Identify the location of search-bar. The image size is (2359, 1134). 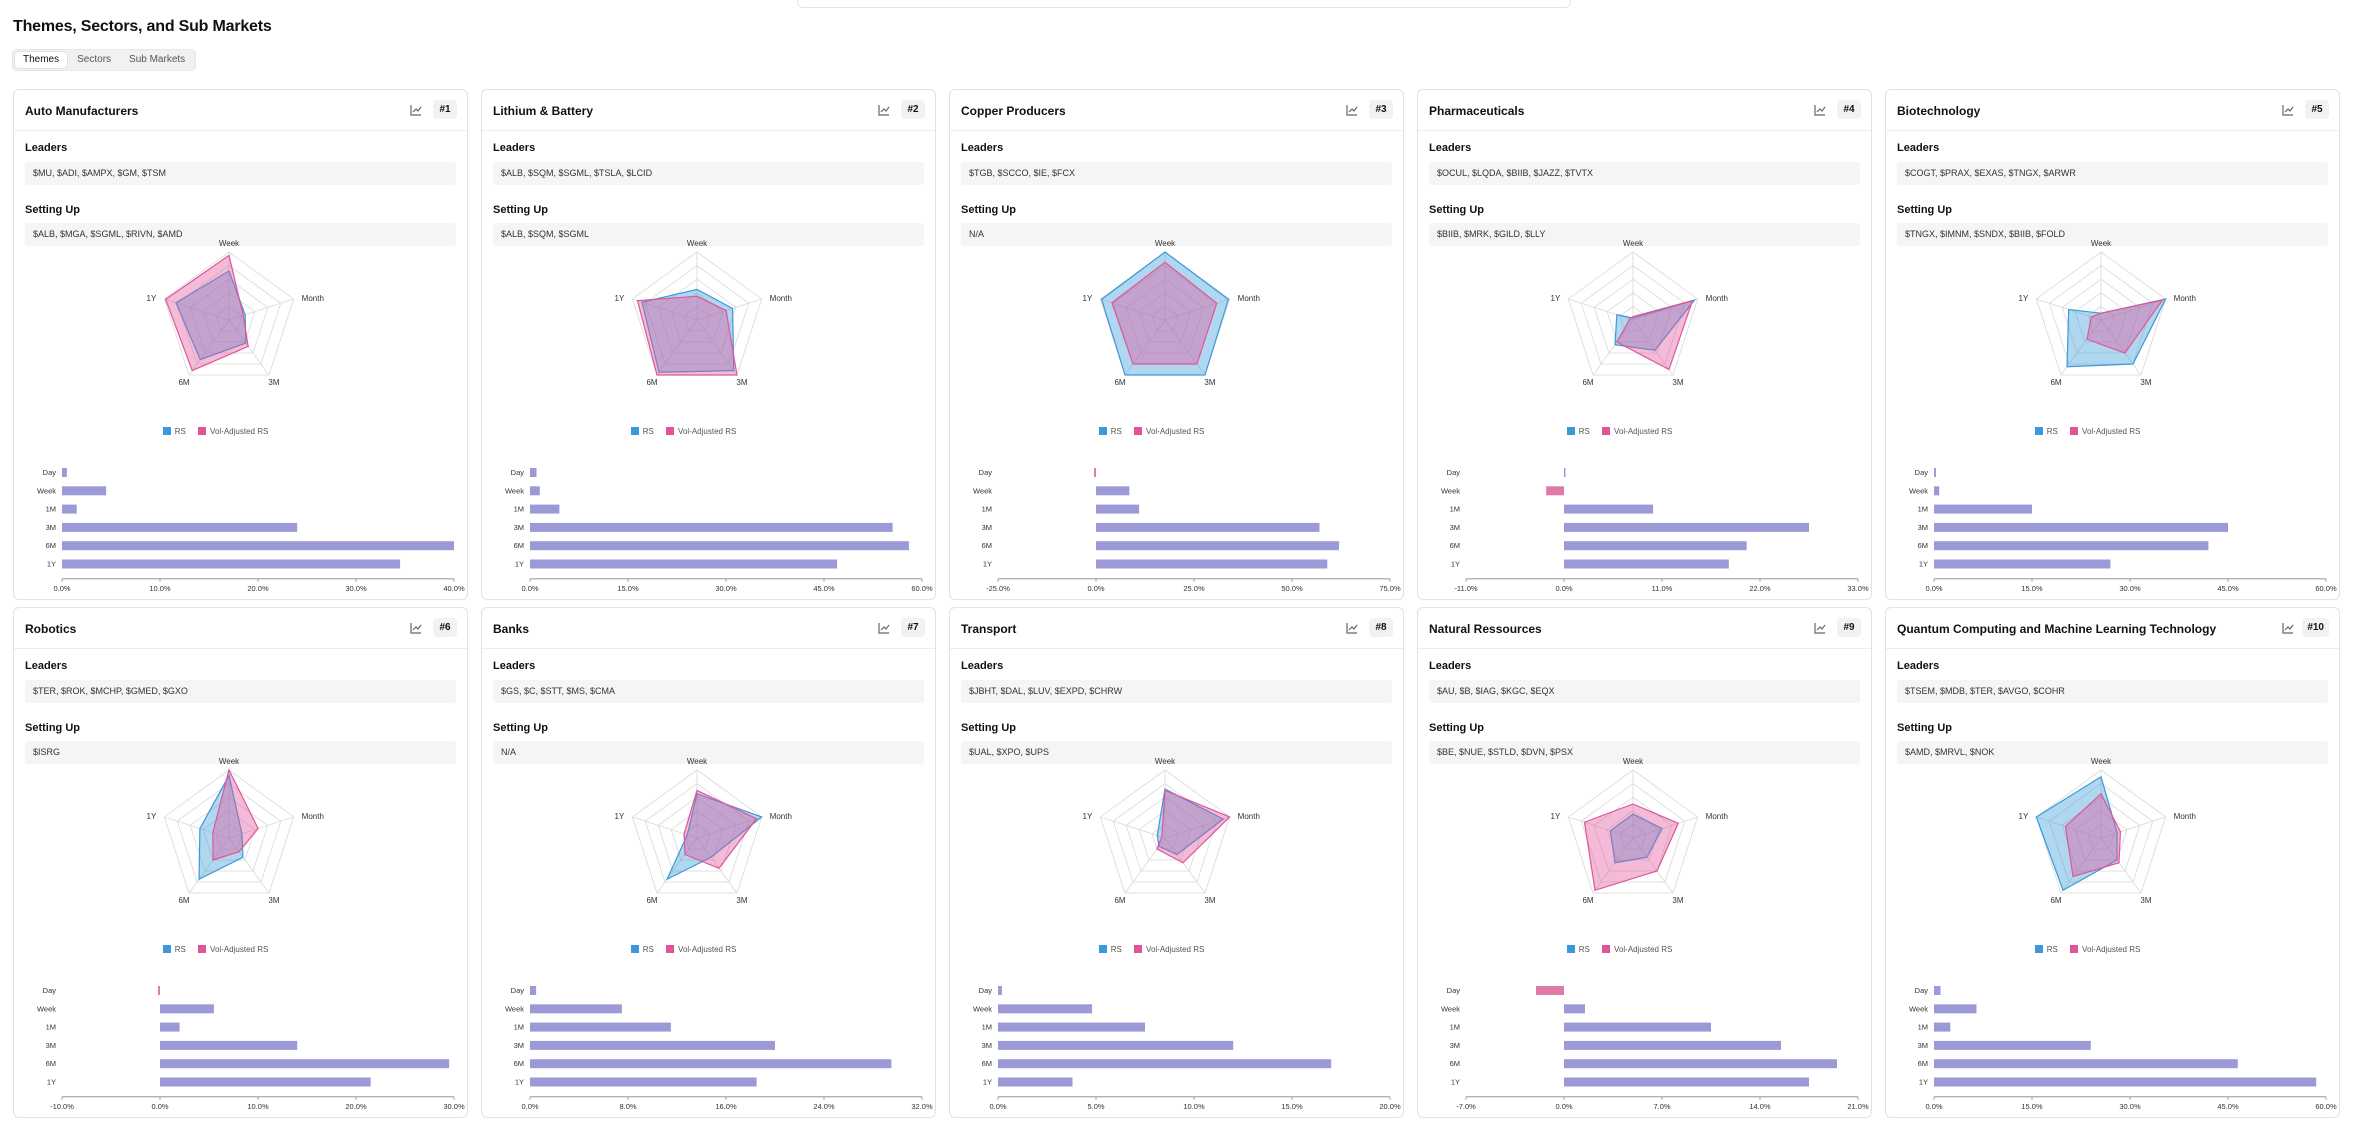
(1184, 4).